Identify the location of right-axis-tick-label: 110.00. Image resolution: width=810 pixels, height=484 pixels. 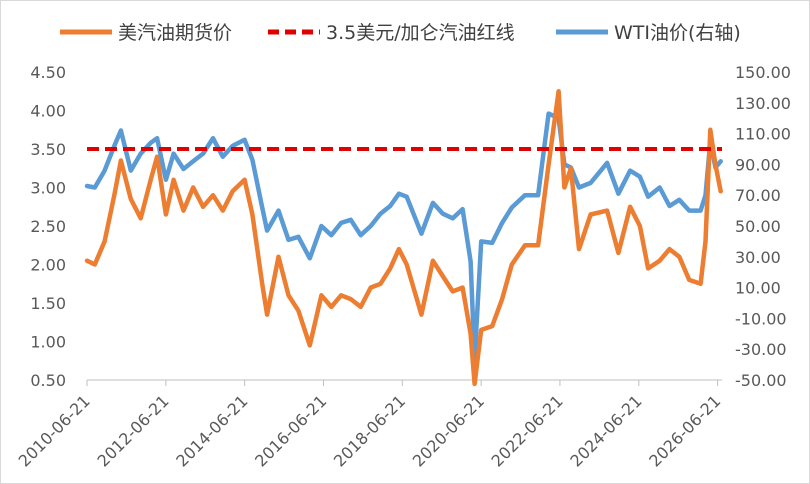
(763, 134).